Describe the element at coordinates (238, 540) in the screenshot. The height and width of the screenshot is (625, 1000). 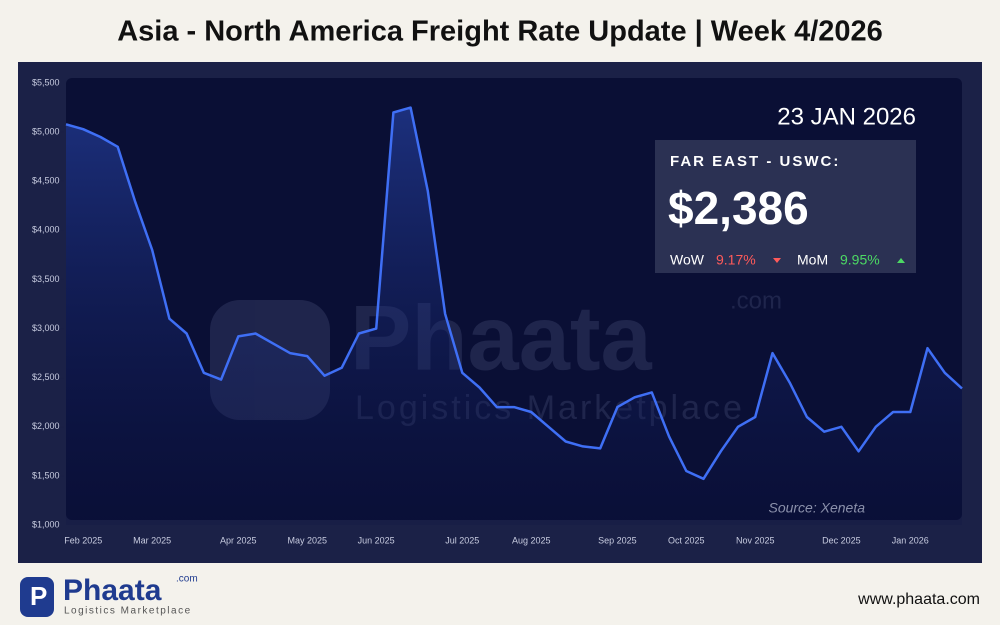
I see `x-tick-label: Apr 2025` at that location.